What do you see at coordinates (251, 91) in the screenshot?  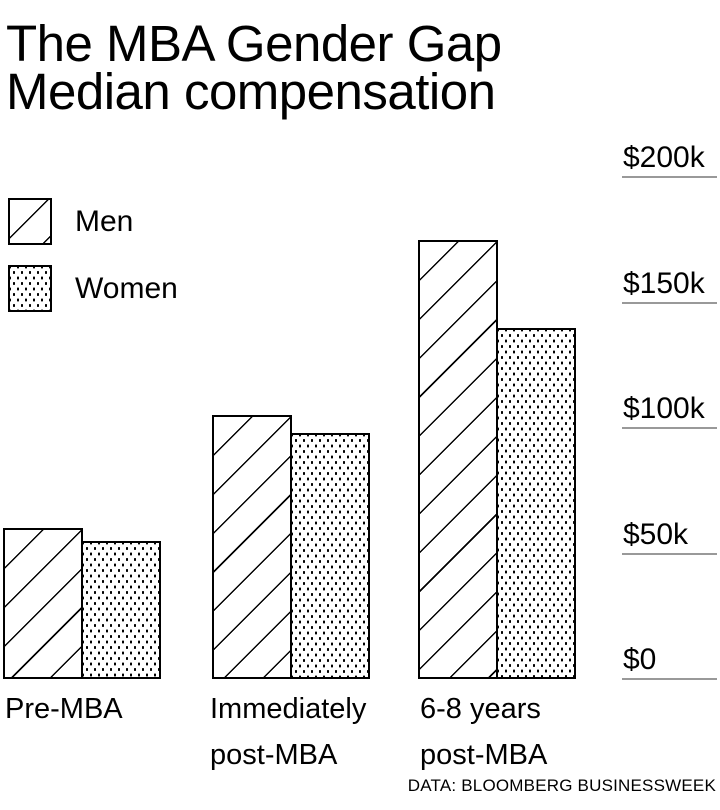 I see `chart-subtitle: Median compensation` at bounding box center [251, 91].